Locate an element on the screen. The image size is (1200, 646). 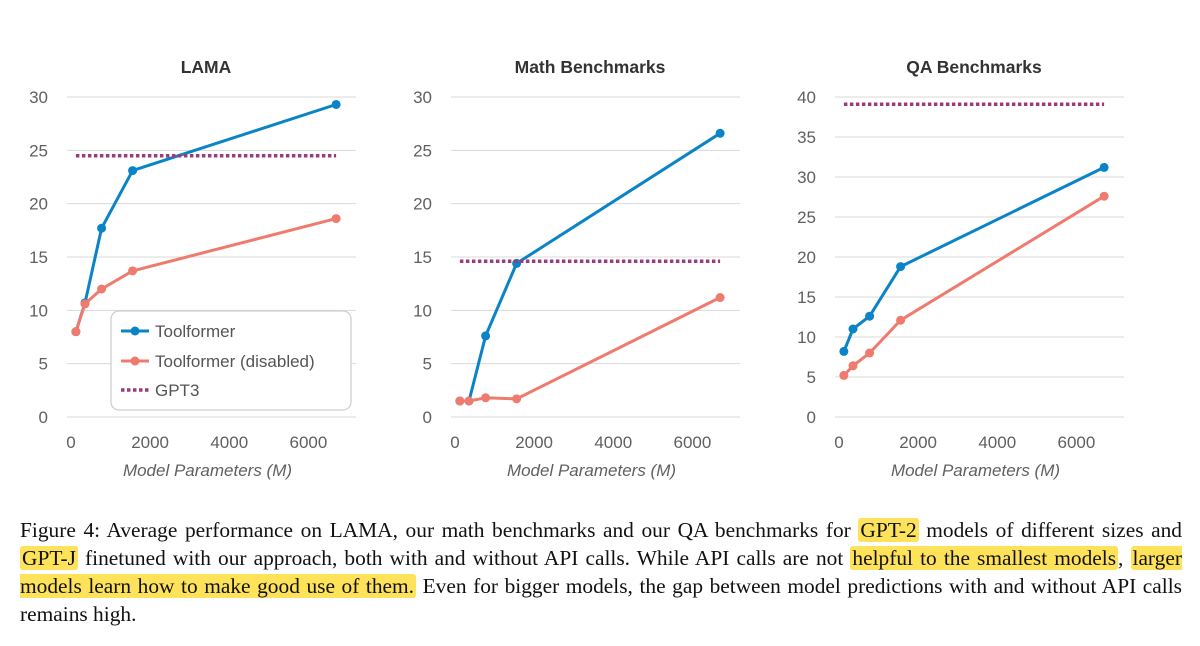
legend-label-toolformer: Toolformer is located at coordinates (195, 331).